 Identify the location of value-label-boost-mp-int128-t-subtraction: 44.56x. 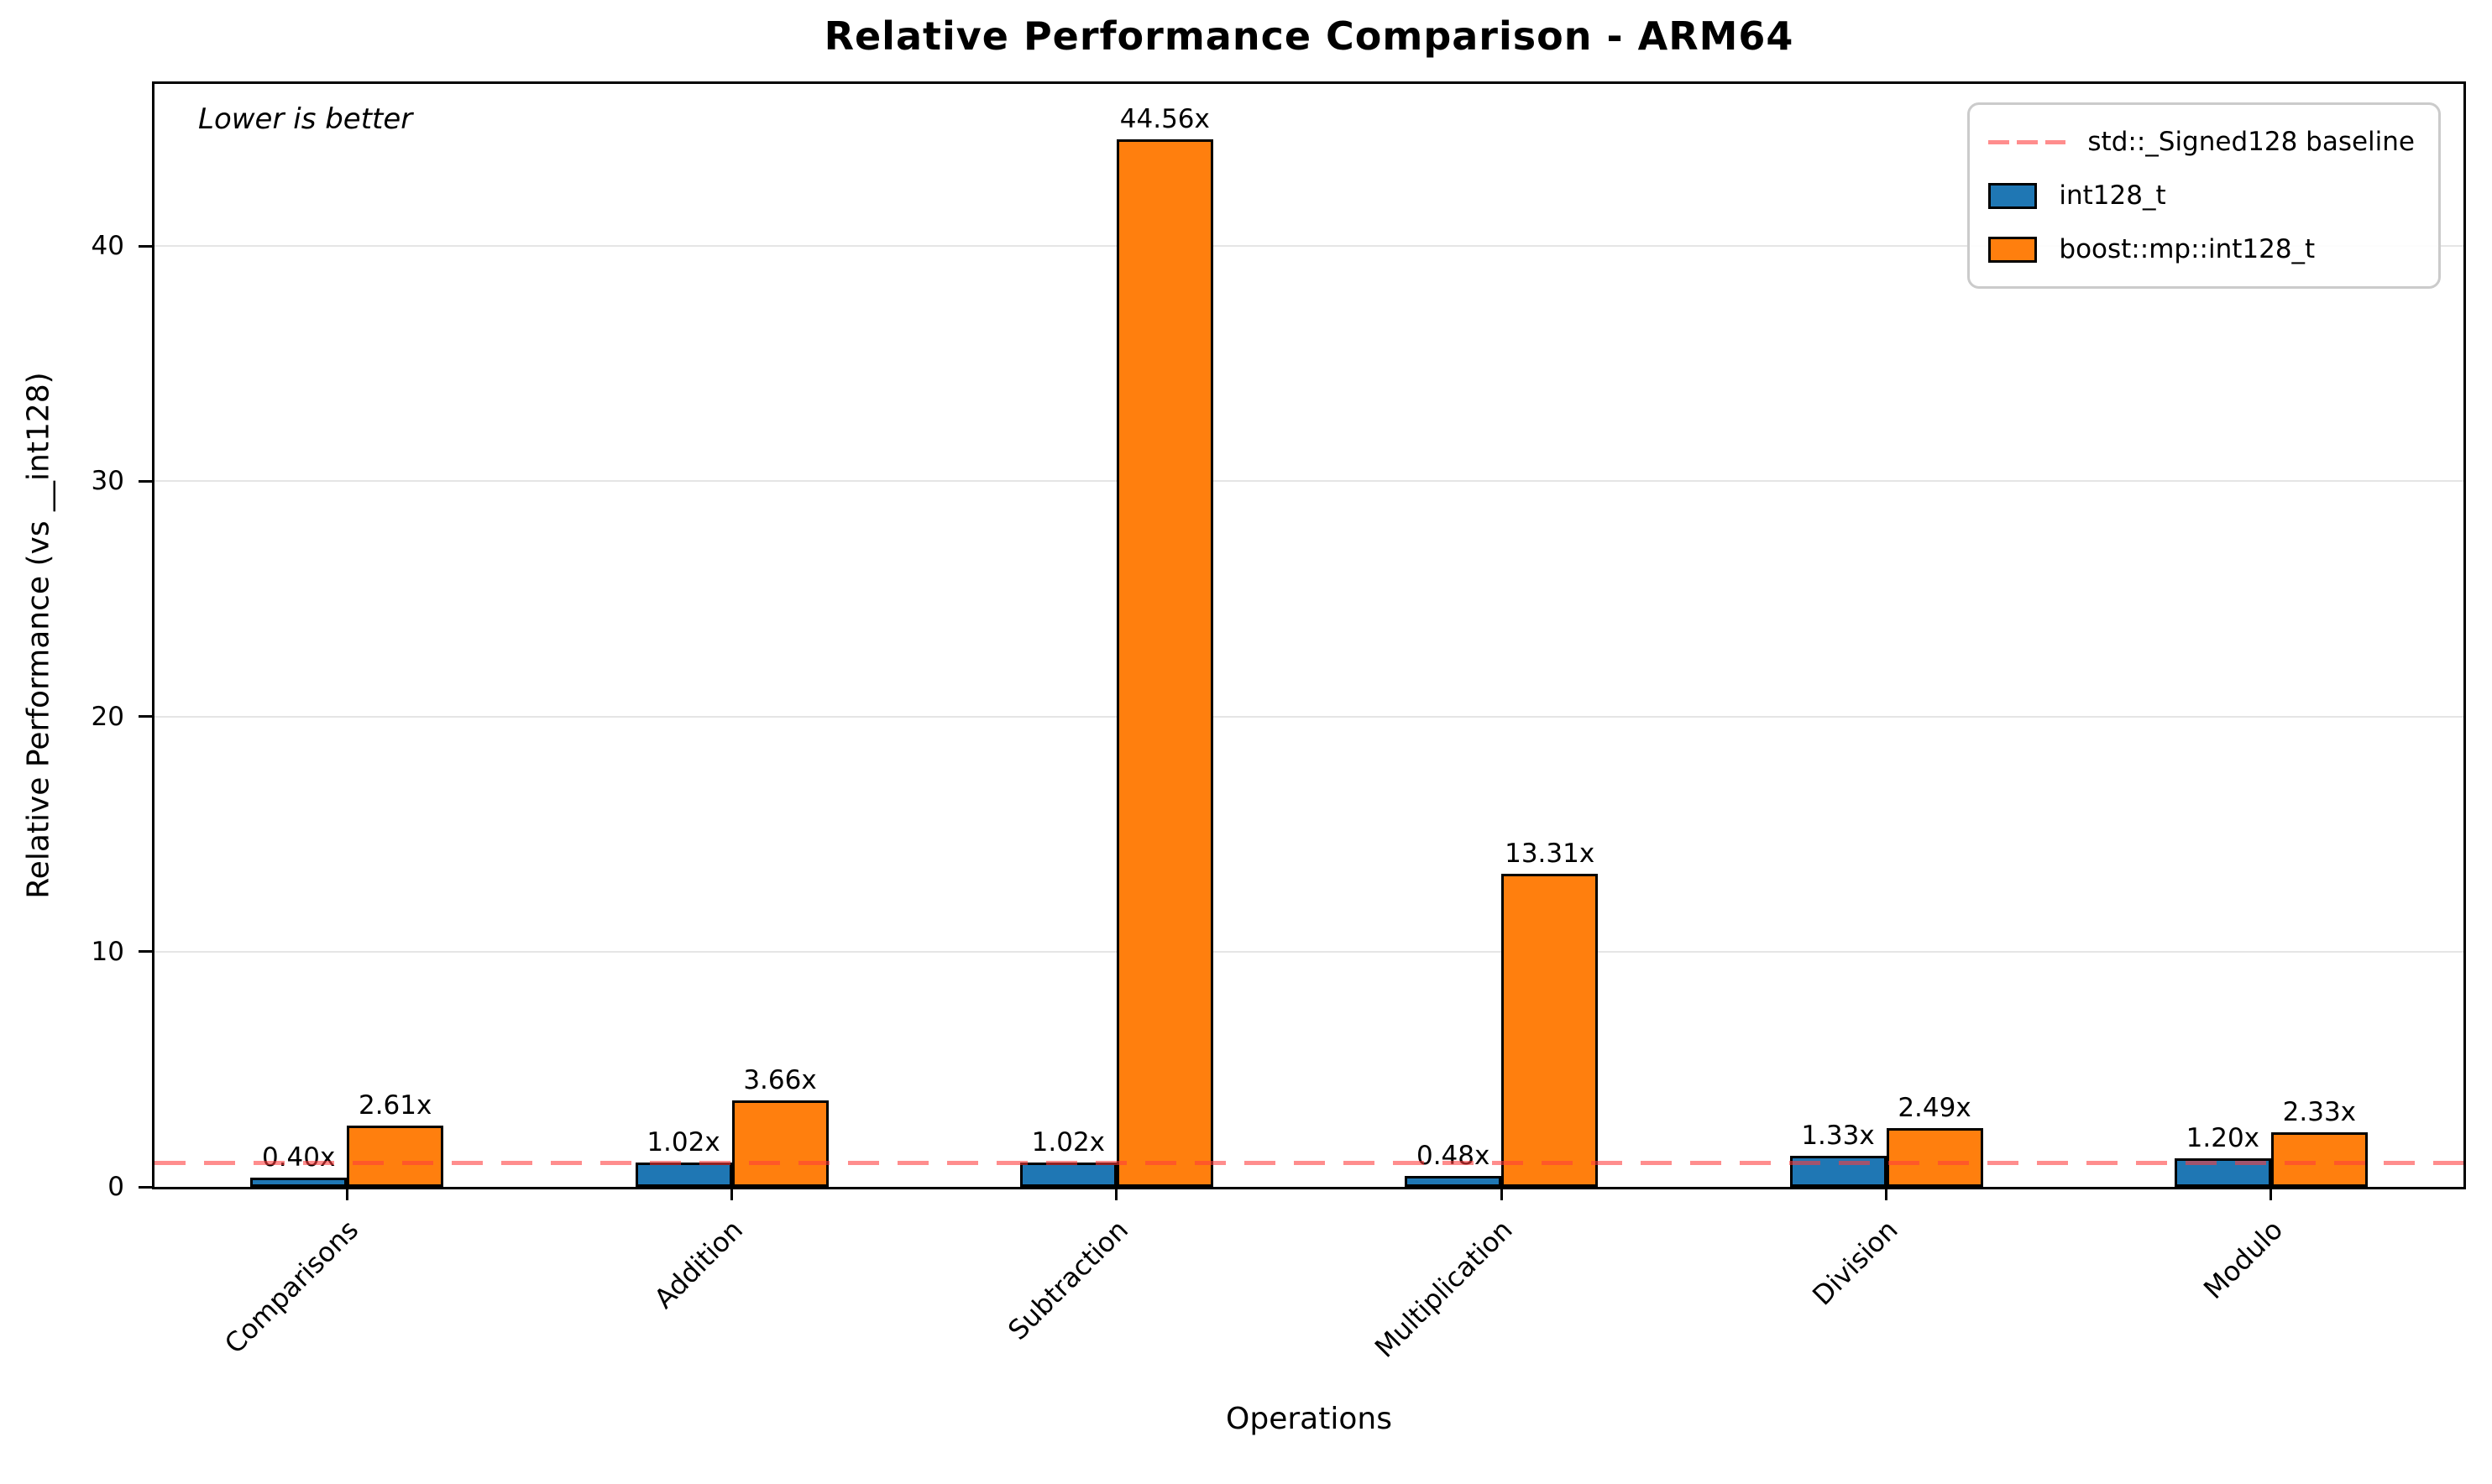
(1165, 118).